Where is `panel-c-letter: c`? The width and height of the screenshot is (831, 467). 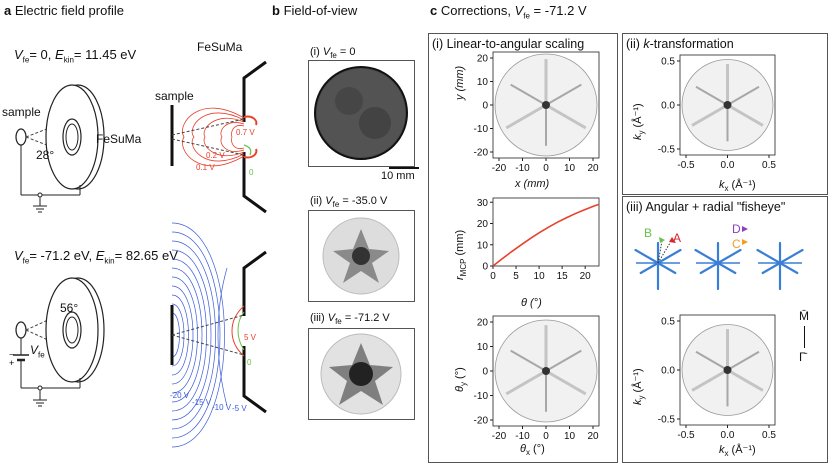 panel-c-letter: c is located at coordinates (434, 10).